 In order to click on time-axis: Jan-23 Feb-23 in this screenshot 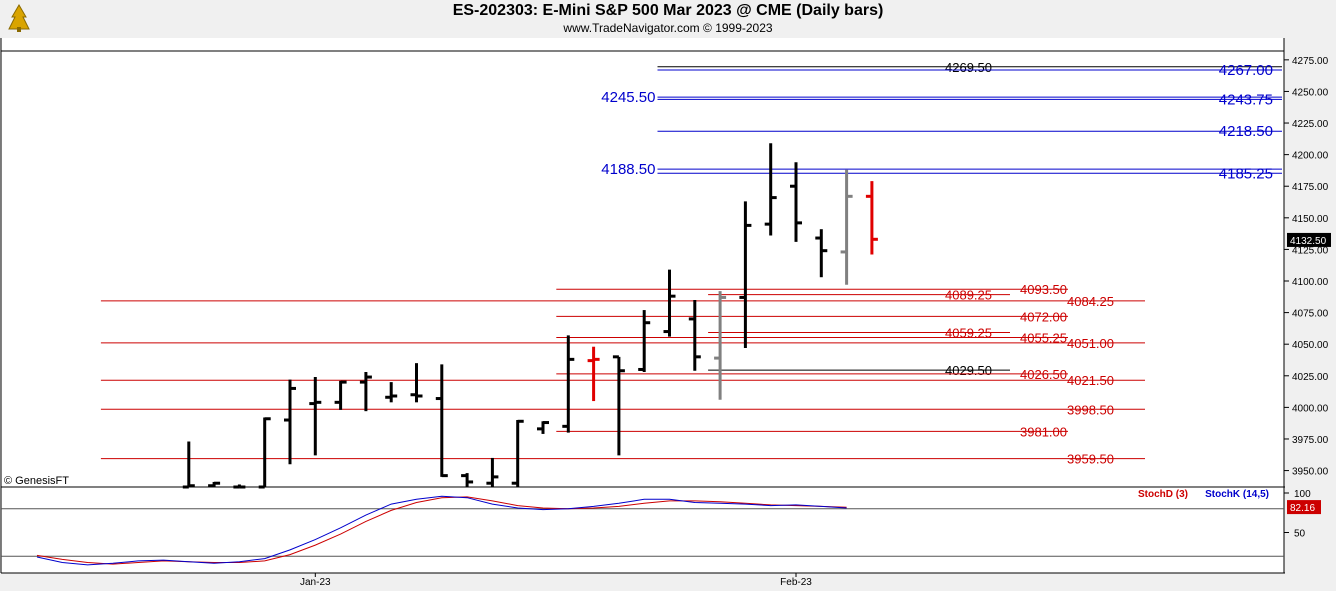, I will do `click(556, 580)`.